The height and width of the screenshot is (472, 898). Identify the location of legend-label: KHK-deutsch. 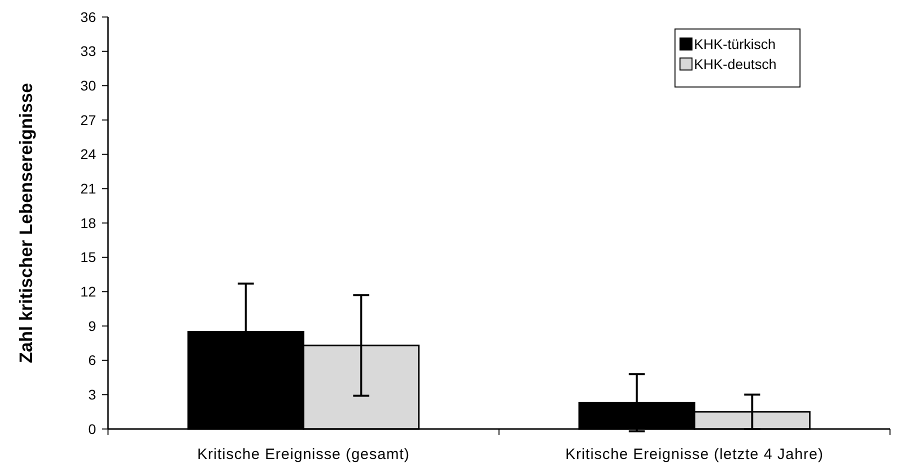
(735, 64).